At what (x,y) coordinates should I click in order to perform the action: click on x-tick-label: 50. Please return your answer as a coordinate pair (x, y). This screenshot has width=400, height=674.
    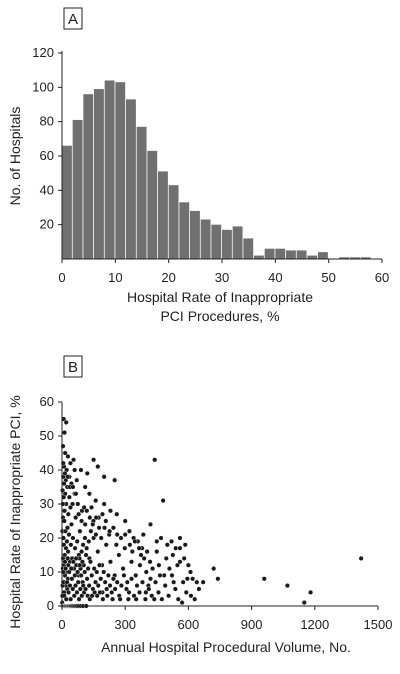
    Looking at the image, I should click on (328, 277).